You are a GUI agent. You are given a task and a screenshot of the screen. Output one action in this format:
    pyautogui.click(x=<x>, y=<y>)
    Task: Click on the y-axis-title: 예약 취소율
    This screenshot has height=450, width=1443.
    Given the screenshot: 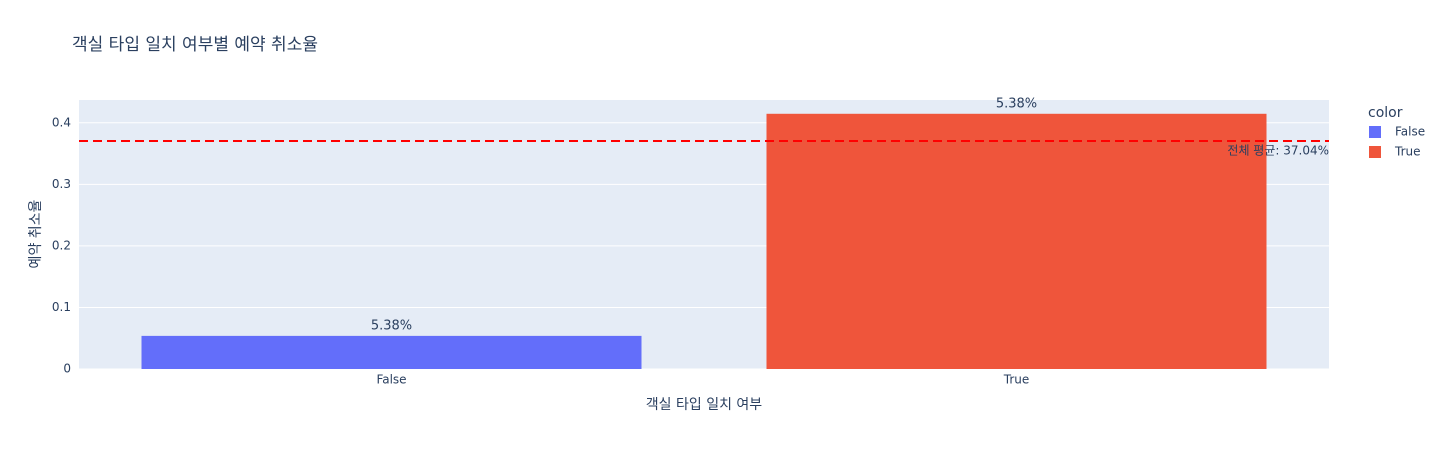 What is the action you would take?
    pyautogui.click(x=36, y=233)
    